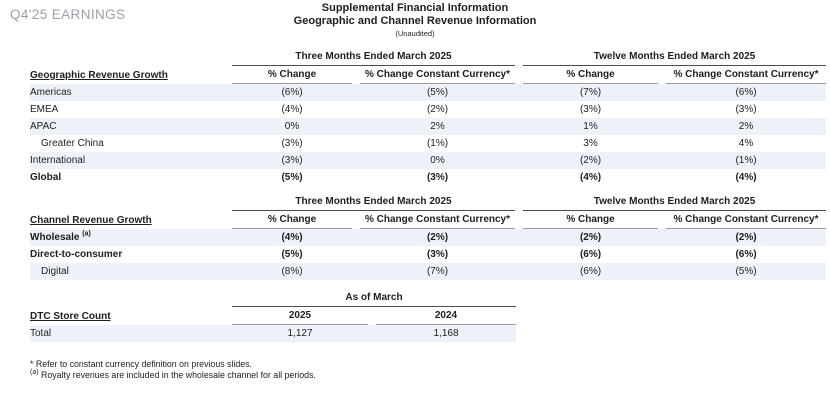 This screenshot has height=420, width=830. Describe the element at coordinates (55, 271) in the screenshot. I see `row-label: Digital` at that location.